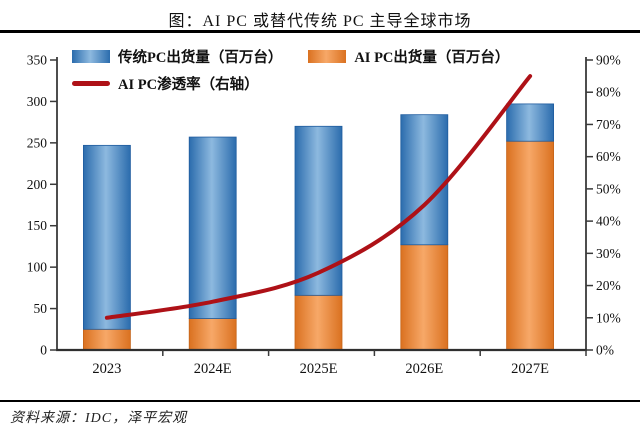 The width and height of the screenshot is (640, 433). I want to click on penetration-line-swatch-icon, so click(91, 83).